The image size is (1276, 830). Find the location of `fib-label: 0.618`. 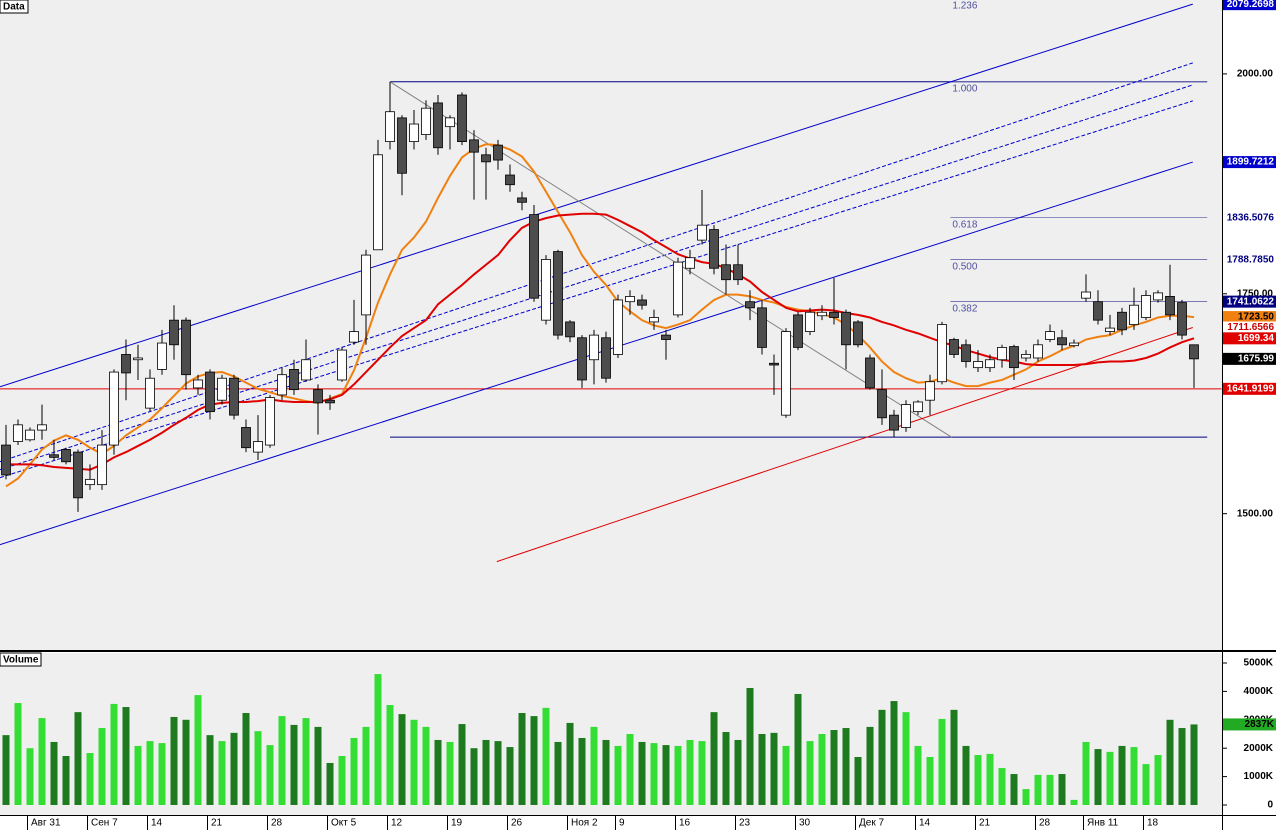

fib-label: 0.618 is located at coordinates (964, 224).